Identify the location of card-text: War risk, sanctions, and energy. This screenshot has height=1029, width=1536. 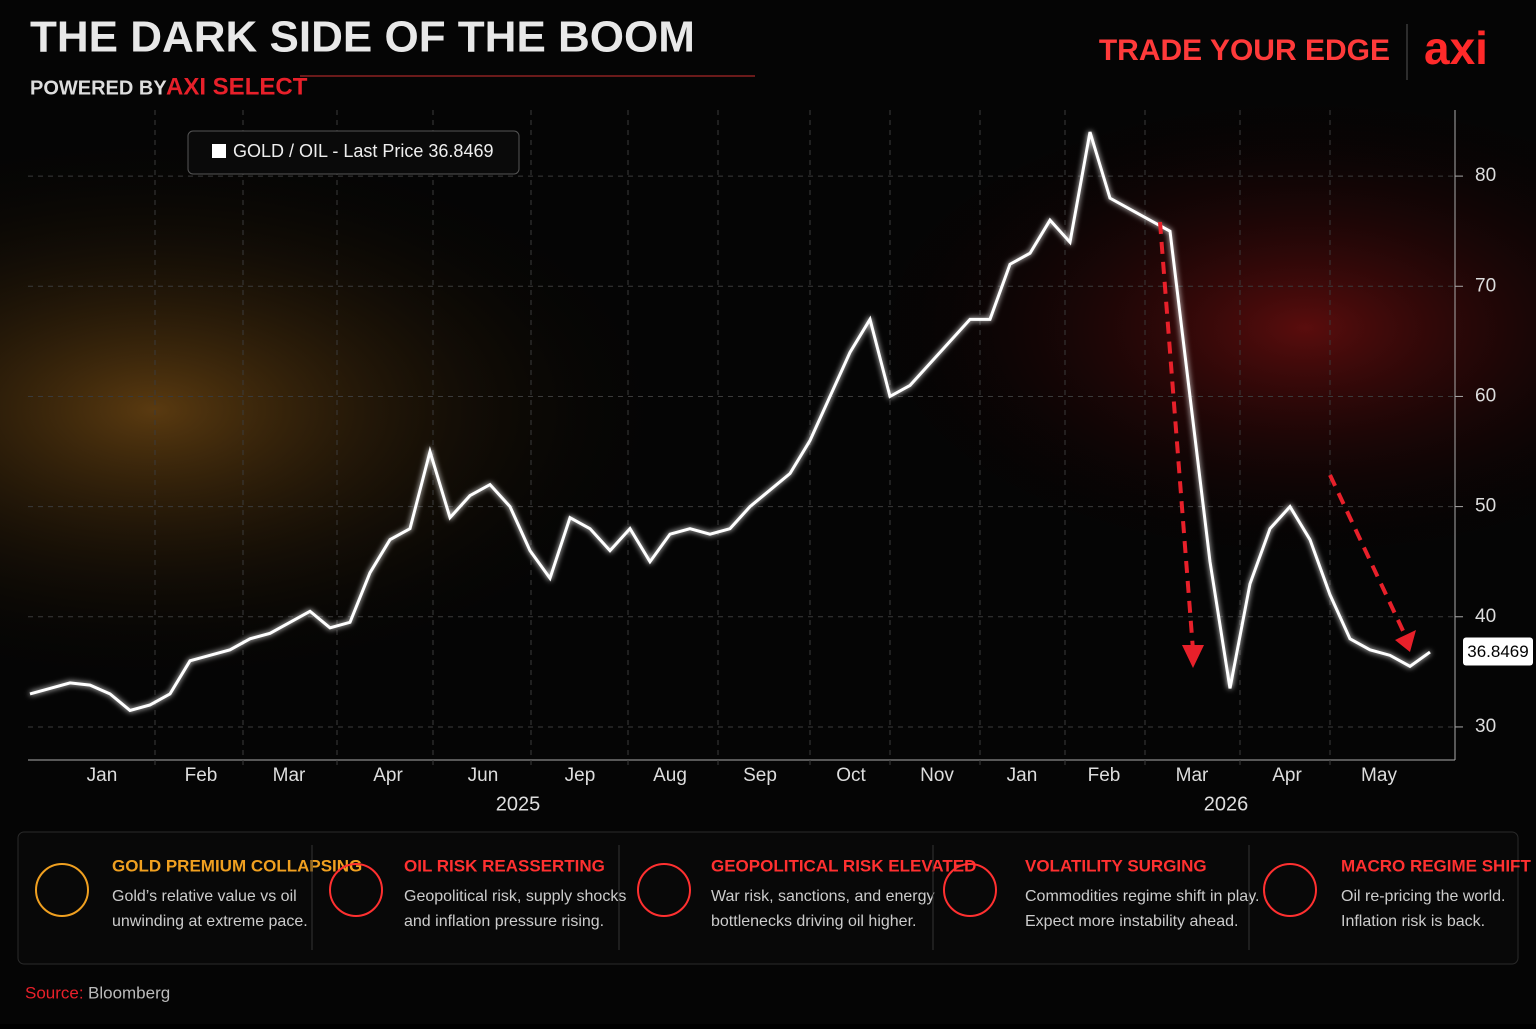
(823, 896).